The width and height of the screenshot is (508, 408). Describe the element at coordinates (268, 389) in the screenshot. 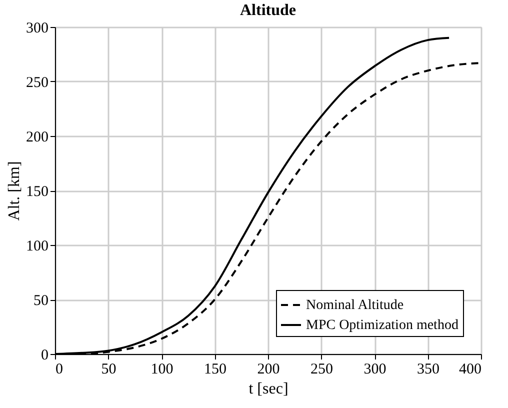

I see `x-axis-title: t [sec]` at that location.